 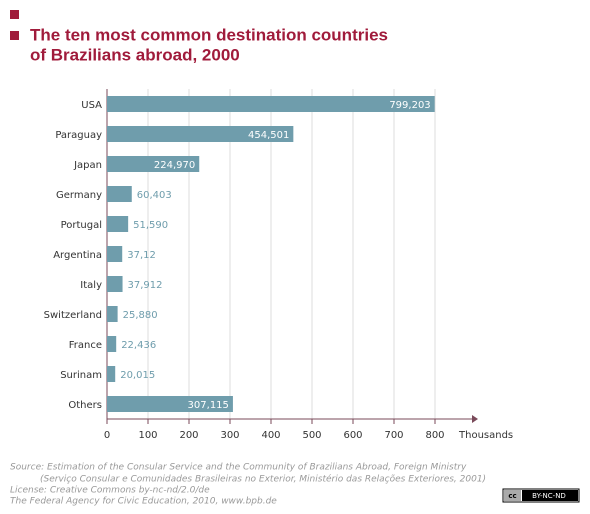 I want to click on y-tick-label: France, so click(x=85, y=345).